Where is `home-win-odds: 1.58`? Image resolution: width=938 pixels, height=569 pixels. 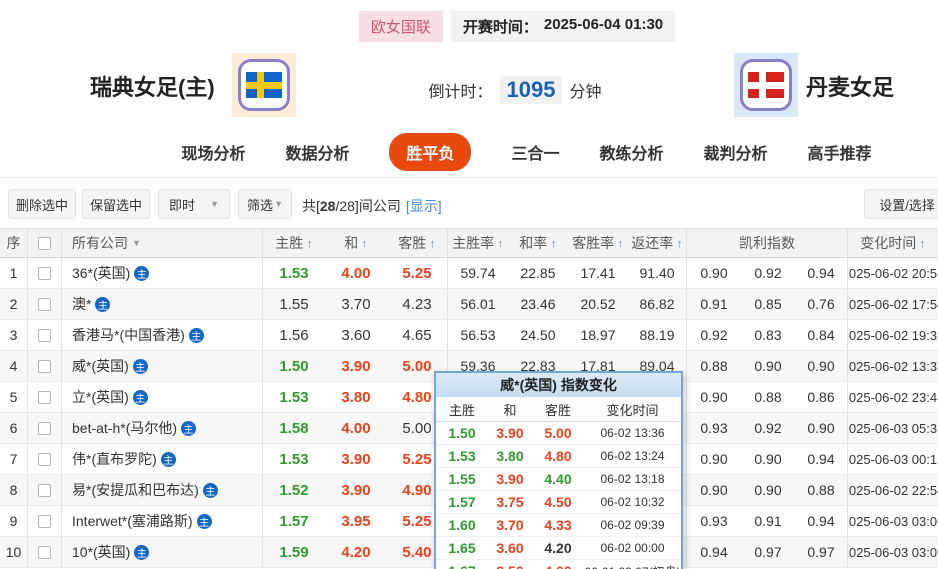
home-win-odds: 1.58 is located at coordinates (294, 428).